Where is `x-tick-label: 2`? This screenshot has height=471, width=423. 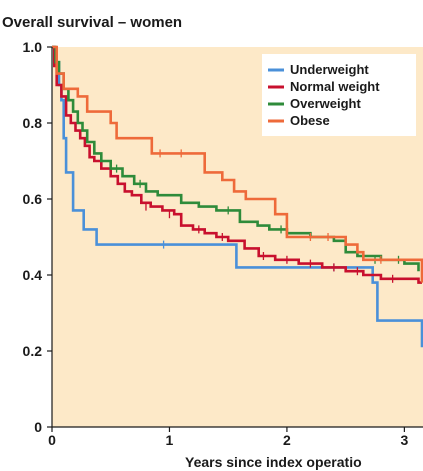 x-tick-label: 2 is located at coordinates (287, 440).